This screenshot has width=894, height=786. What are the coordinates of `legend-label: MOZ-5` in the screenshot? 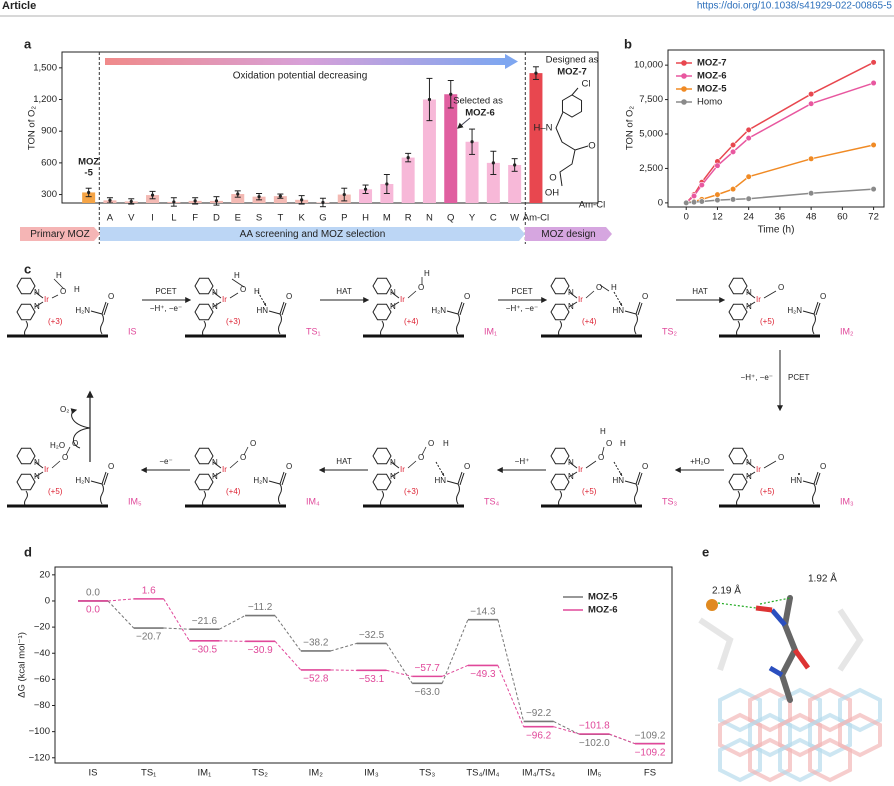 It's located at (603, 597).